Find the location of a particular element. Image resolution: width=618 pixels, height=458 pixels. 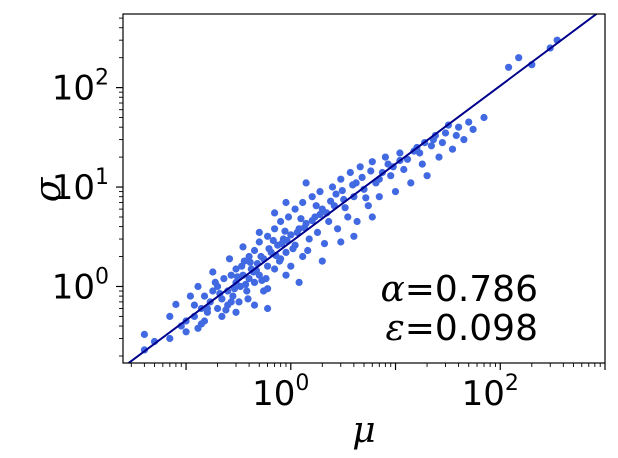

x-tick-label: 10⁰ is located at coordinates (280, 392).